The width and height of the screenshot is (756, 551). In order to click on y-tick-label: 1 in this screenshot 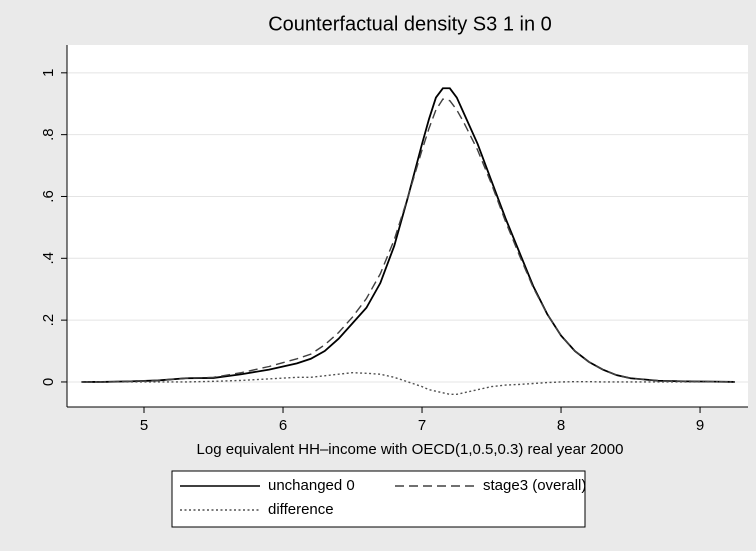, I will do `click(48, 73)`.